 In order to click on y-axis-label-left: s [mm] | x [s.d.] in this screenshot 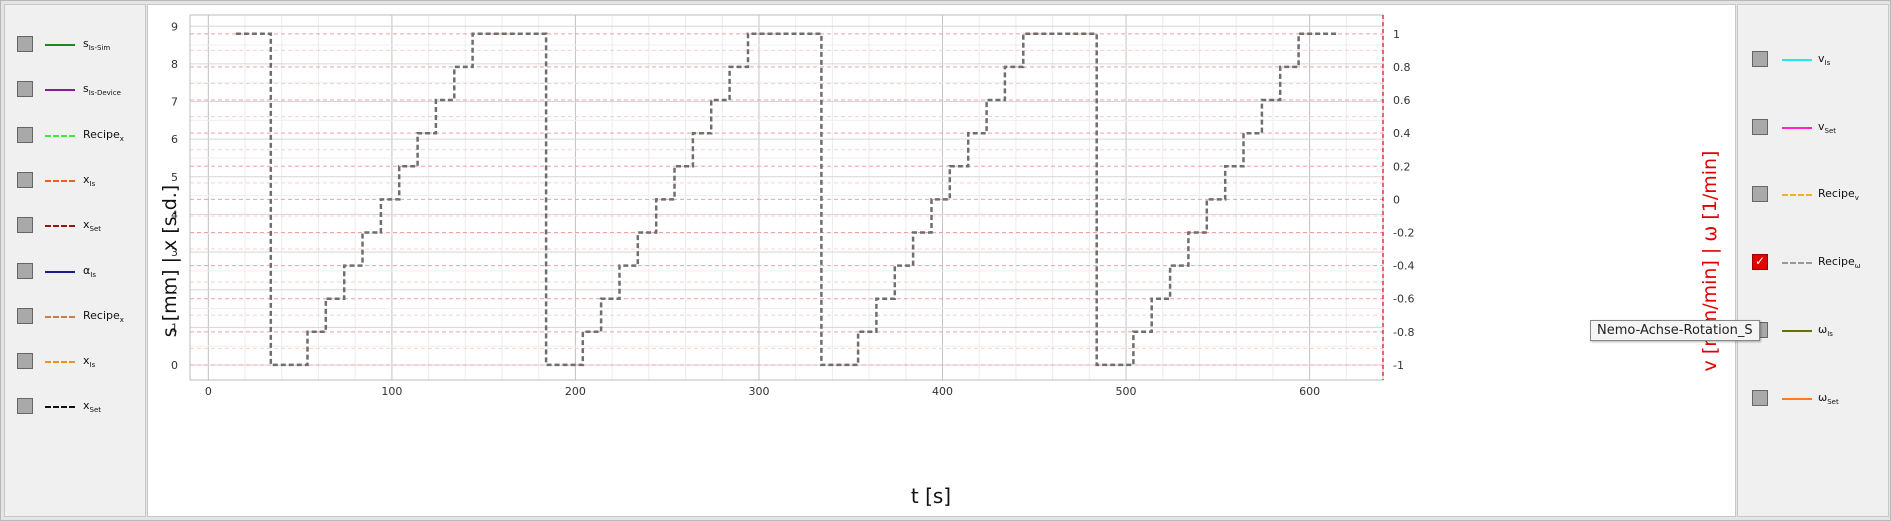, I will do `click(170, 261)`.